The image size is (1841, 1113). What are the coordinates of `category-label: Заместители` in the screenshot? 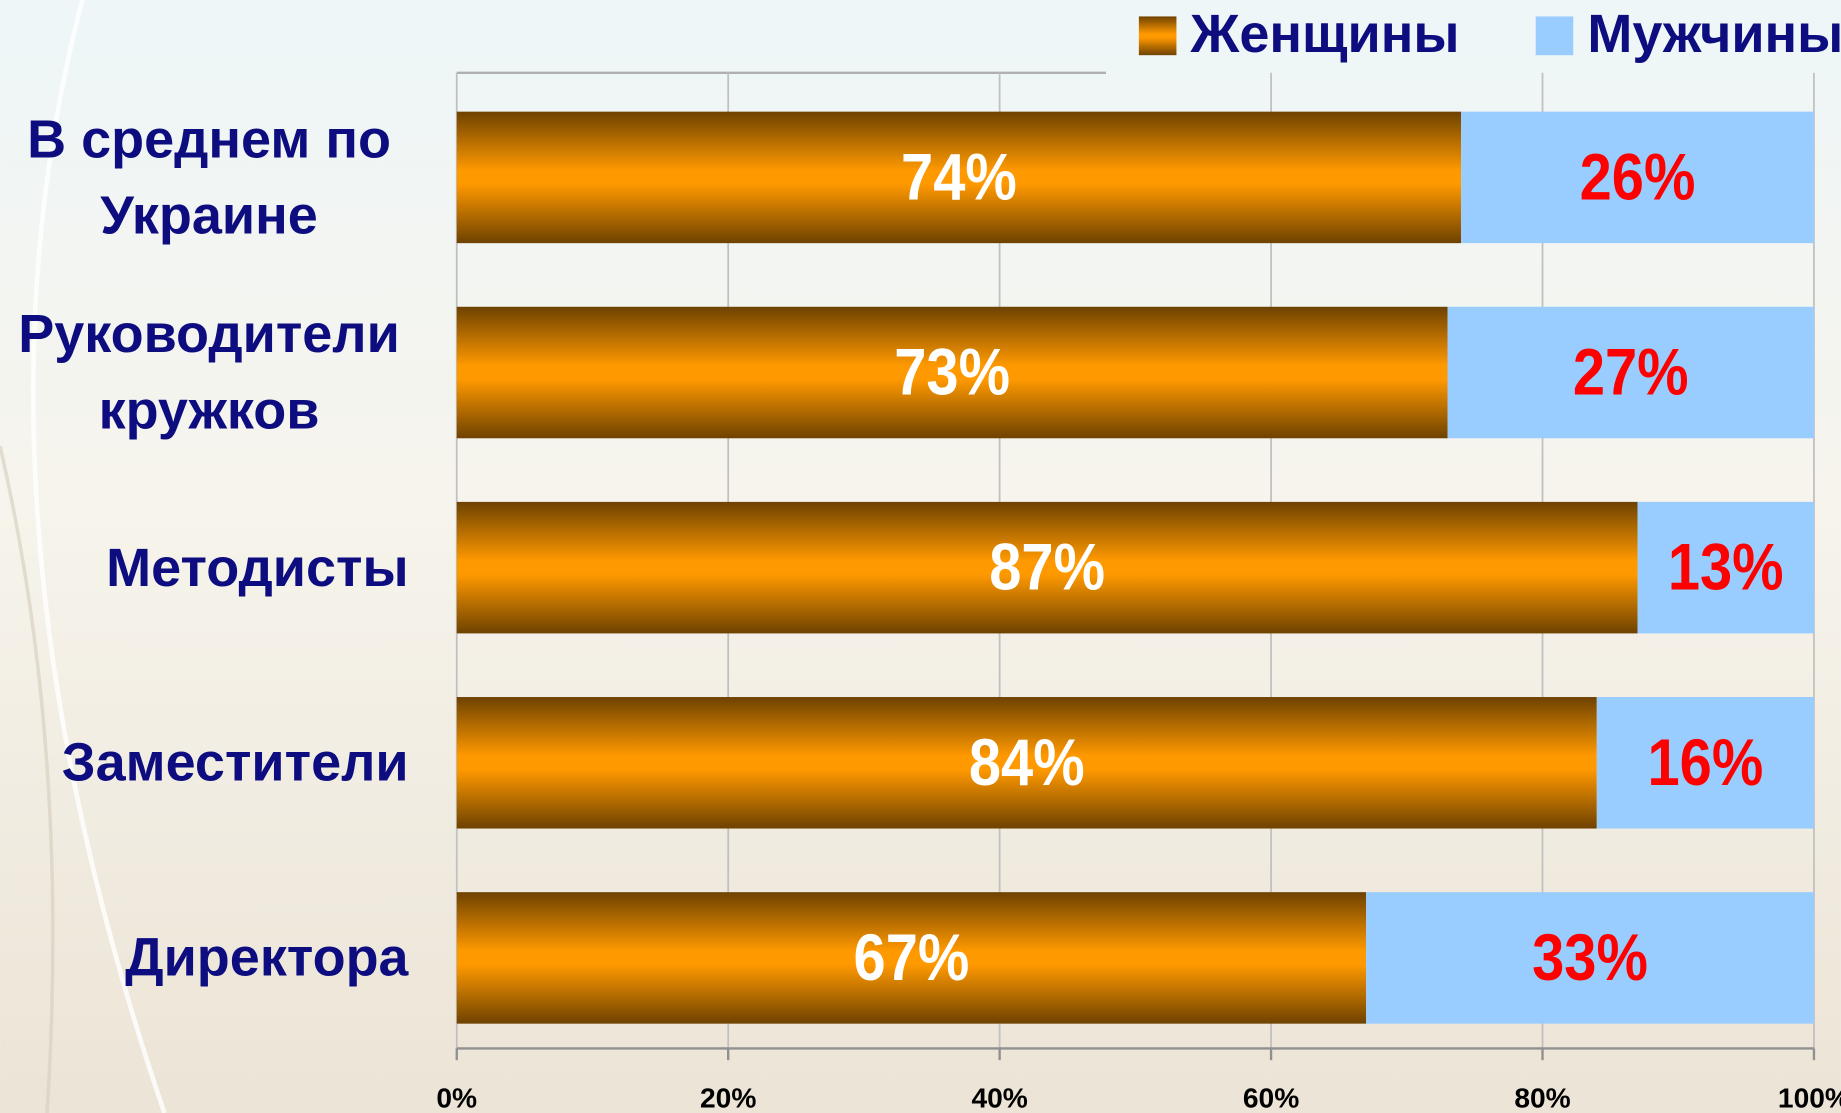 It's located at (235, 762).